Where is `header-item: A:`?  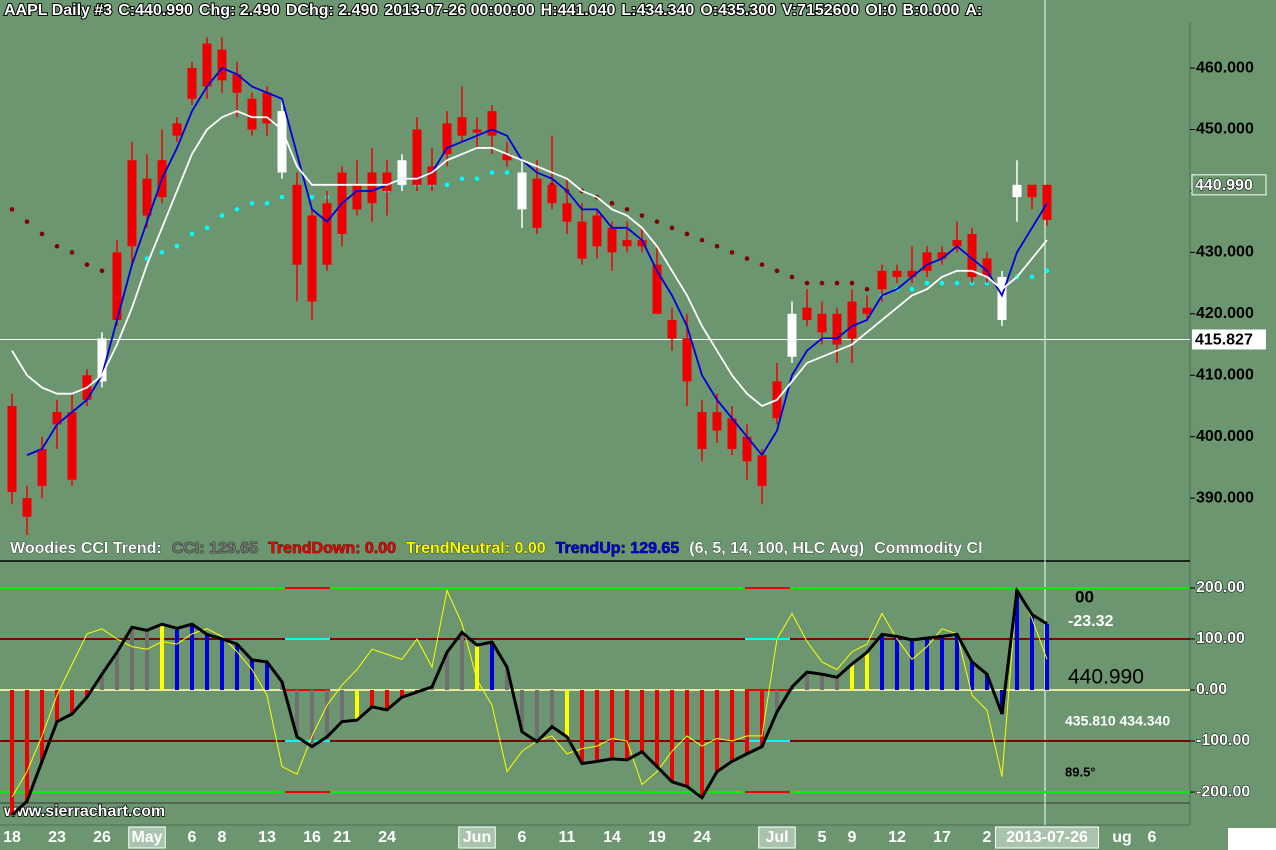
header-item: A: is located at coordinates (973, 10).